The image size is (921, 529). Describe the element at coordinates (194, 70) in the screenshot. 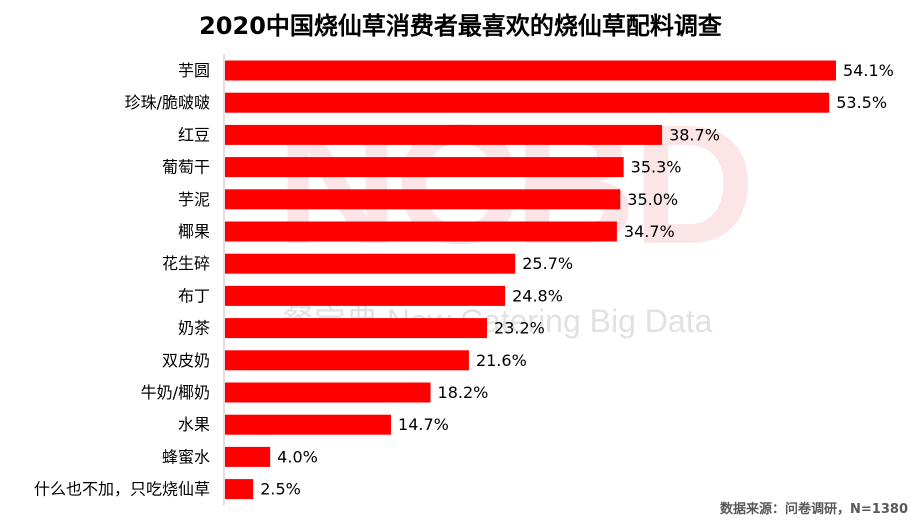

I see `category-label: 芋圆` at that location.